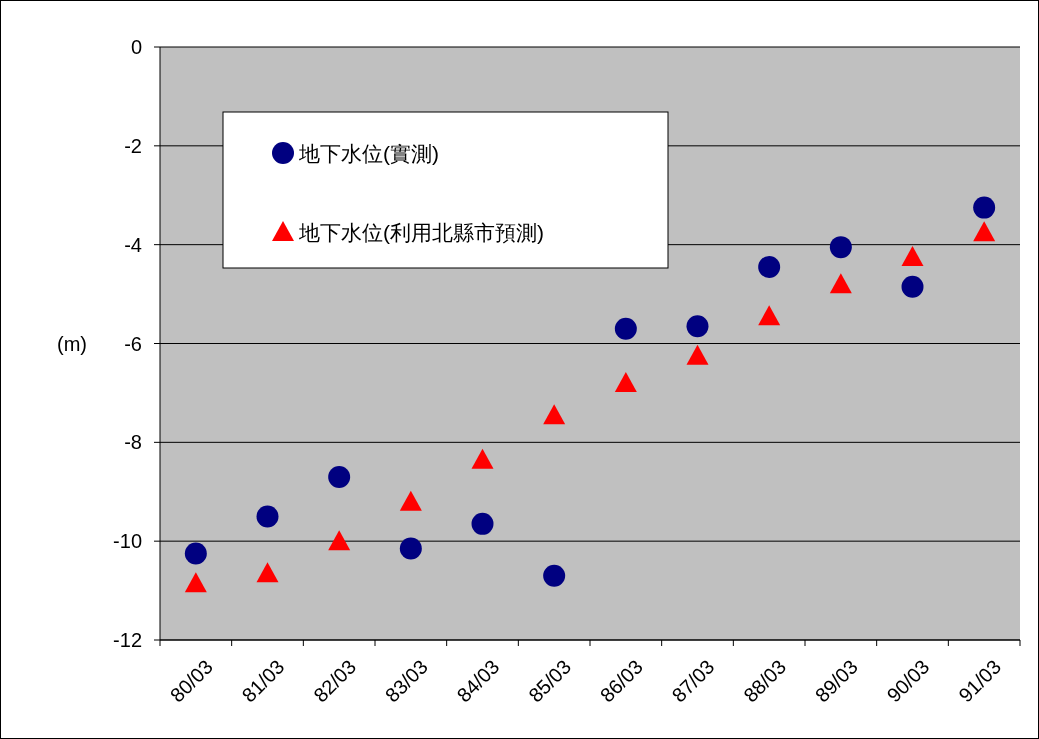 The image size is (1039, 739). I want to click on y-tick-label: -2, so click(133, 145).